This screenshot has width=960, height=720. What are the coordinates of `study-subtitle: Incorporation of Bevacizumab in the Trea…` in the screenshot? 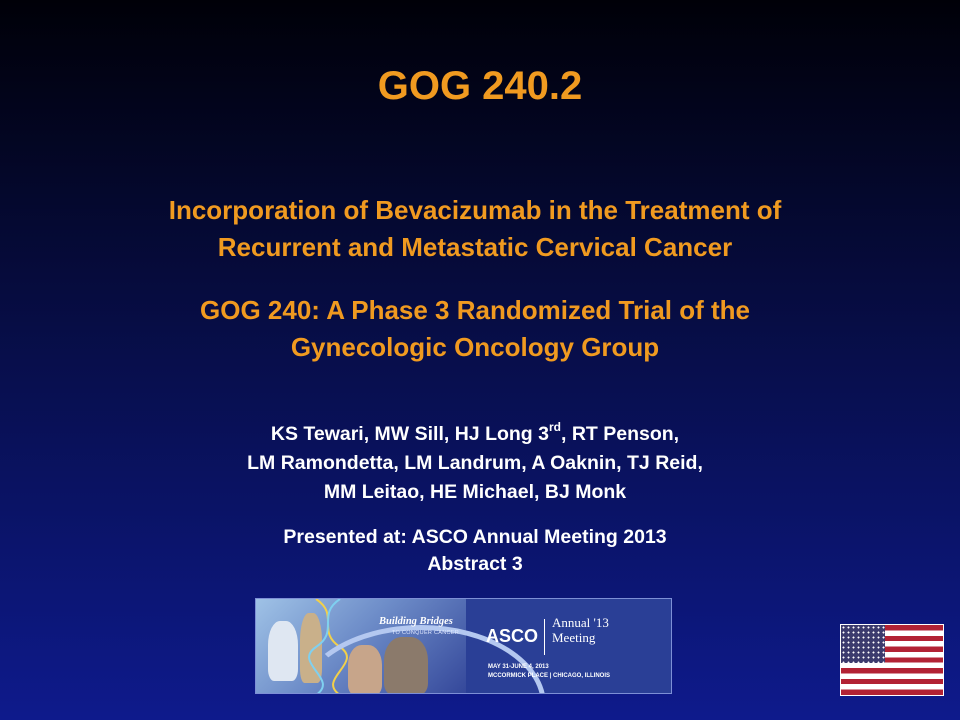 It's located at (475, 229).